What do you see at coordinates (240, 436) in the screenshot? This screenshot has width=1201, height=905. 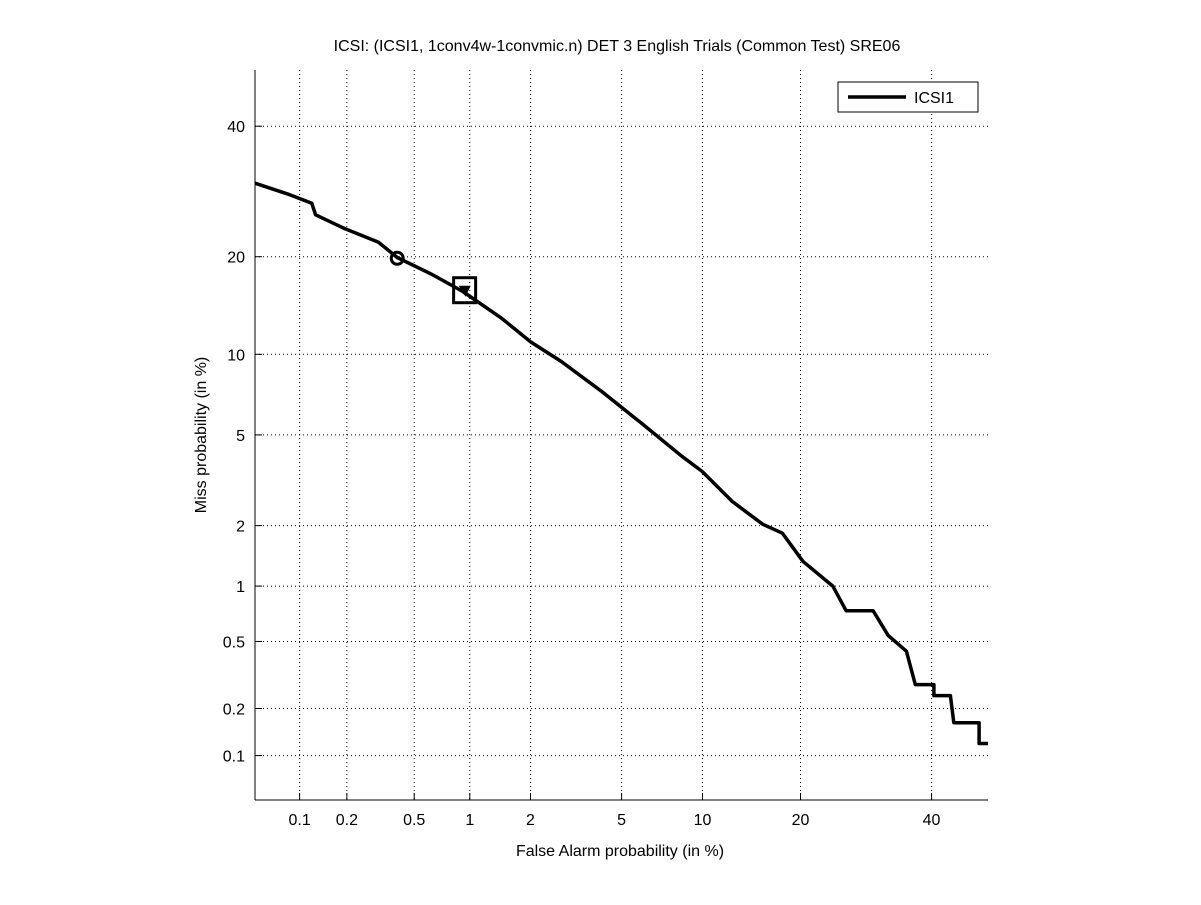 I see `y-tick-label: 5` at bounding box center [240, 436].